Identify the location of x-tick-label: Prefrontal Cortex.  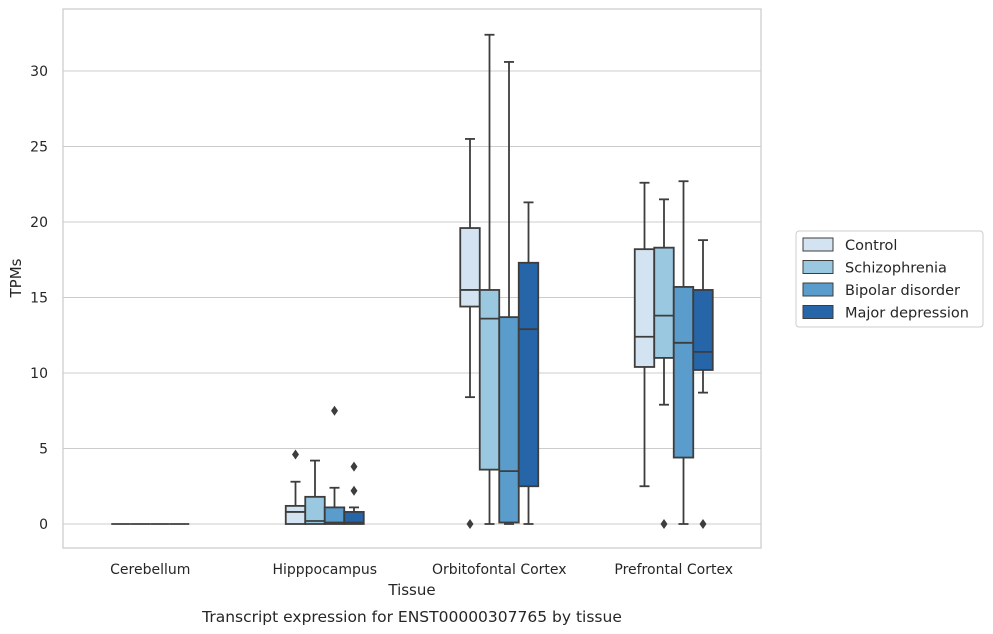
(673, 570).